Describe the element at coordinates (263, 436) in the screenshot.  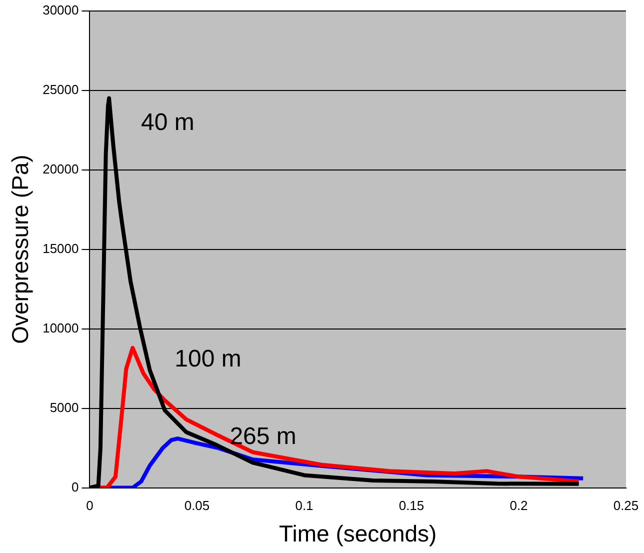
I see `series-label: 265 m` at that location.